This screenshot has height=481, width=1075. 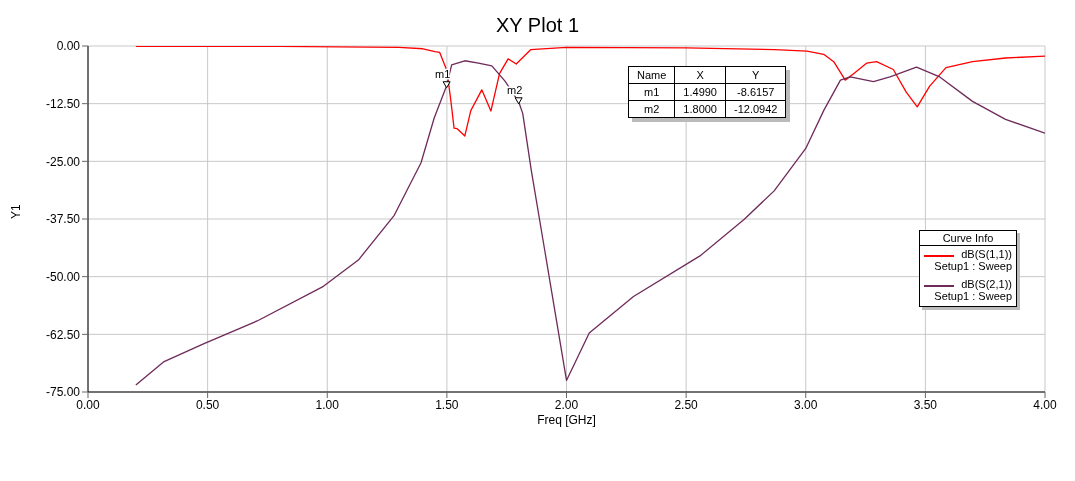 What do you see at coordinates (566, 420) in the screenshot?
I see `x-axis-title: Freq [GHz]` at bounding box center [566, 420].